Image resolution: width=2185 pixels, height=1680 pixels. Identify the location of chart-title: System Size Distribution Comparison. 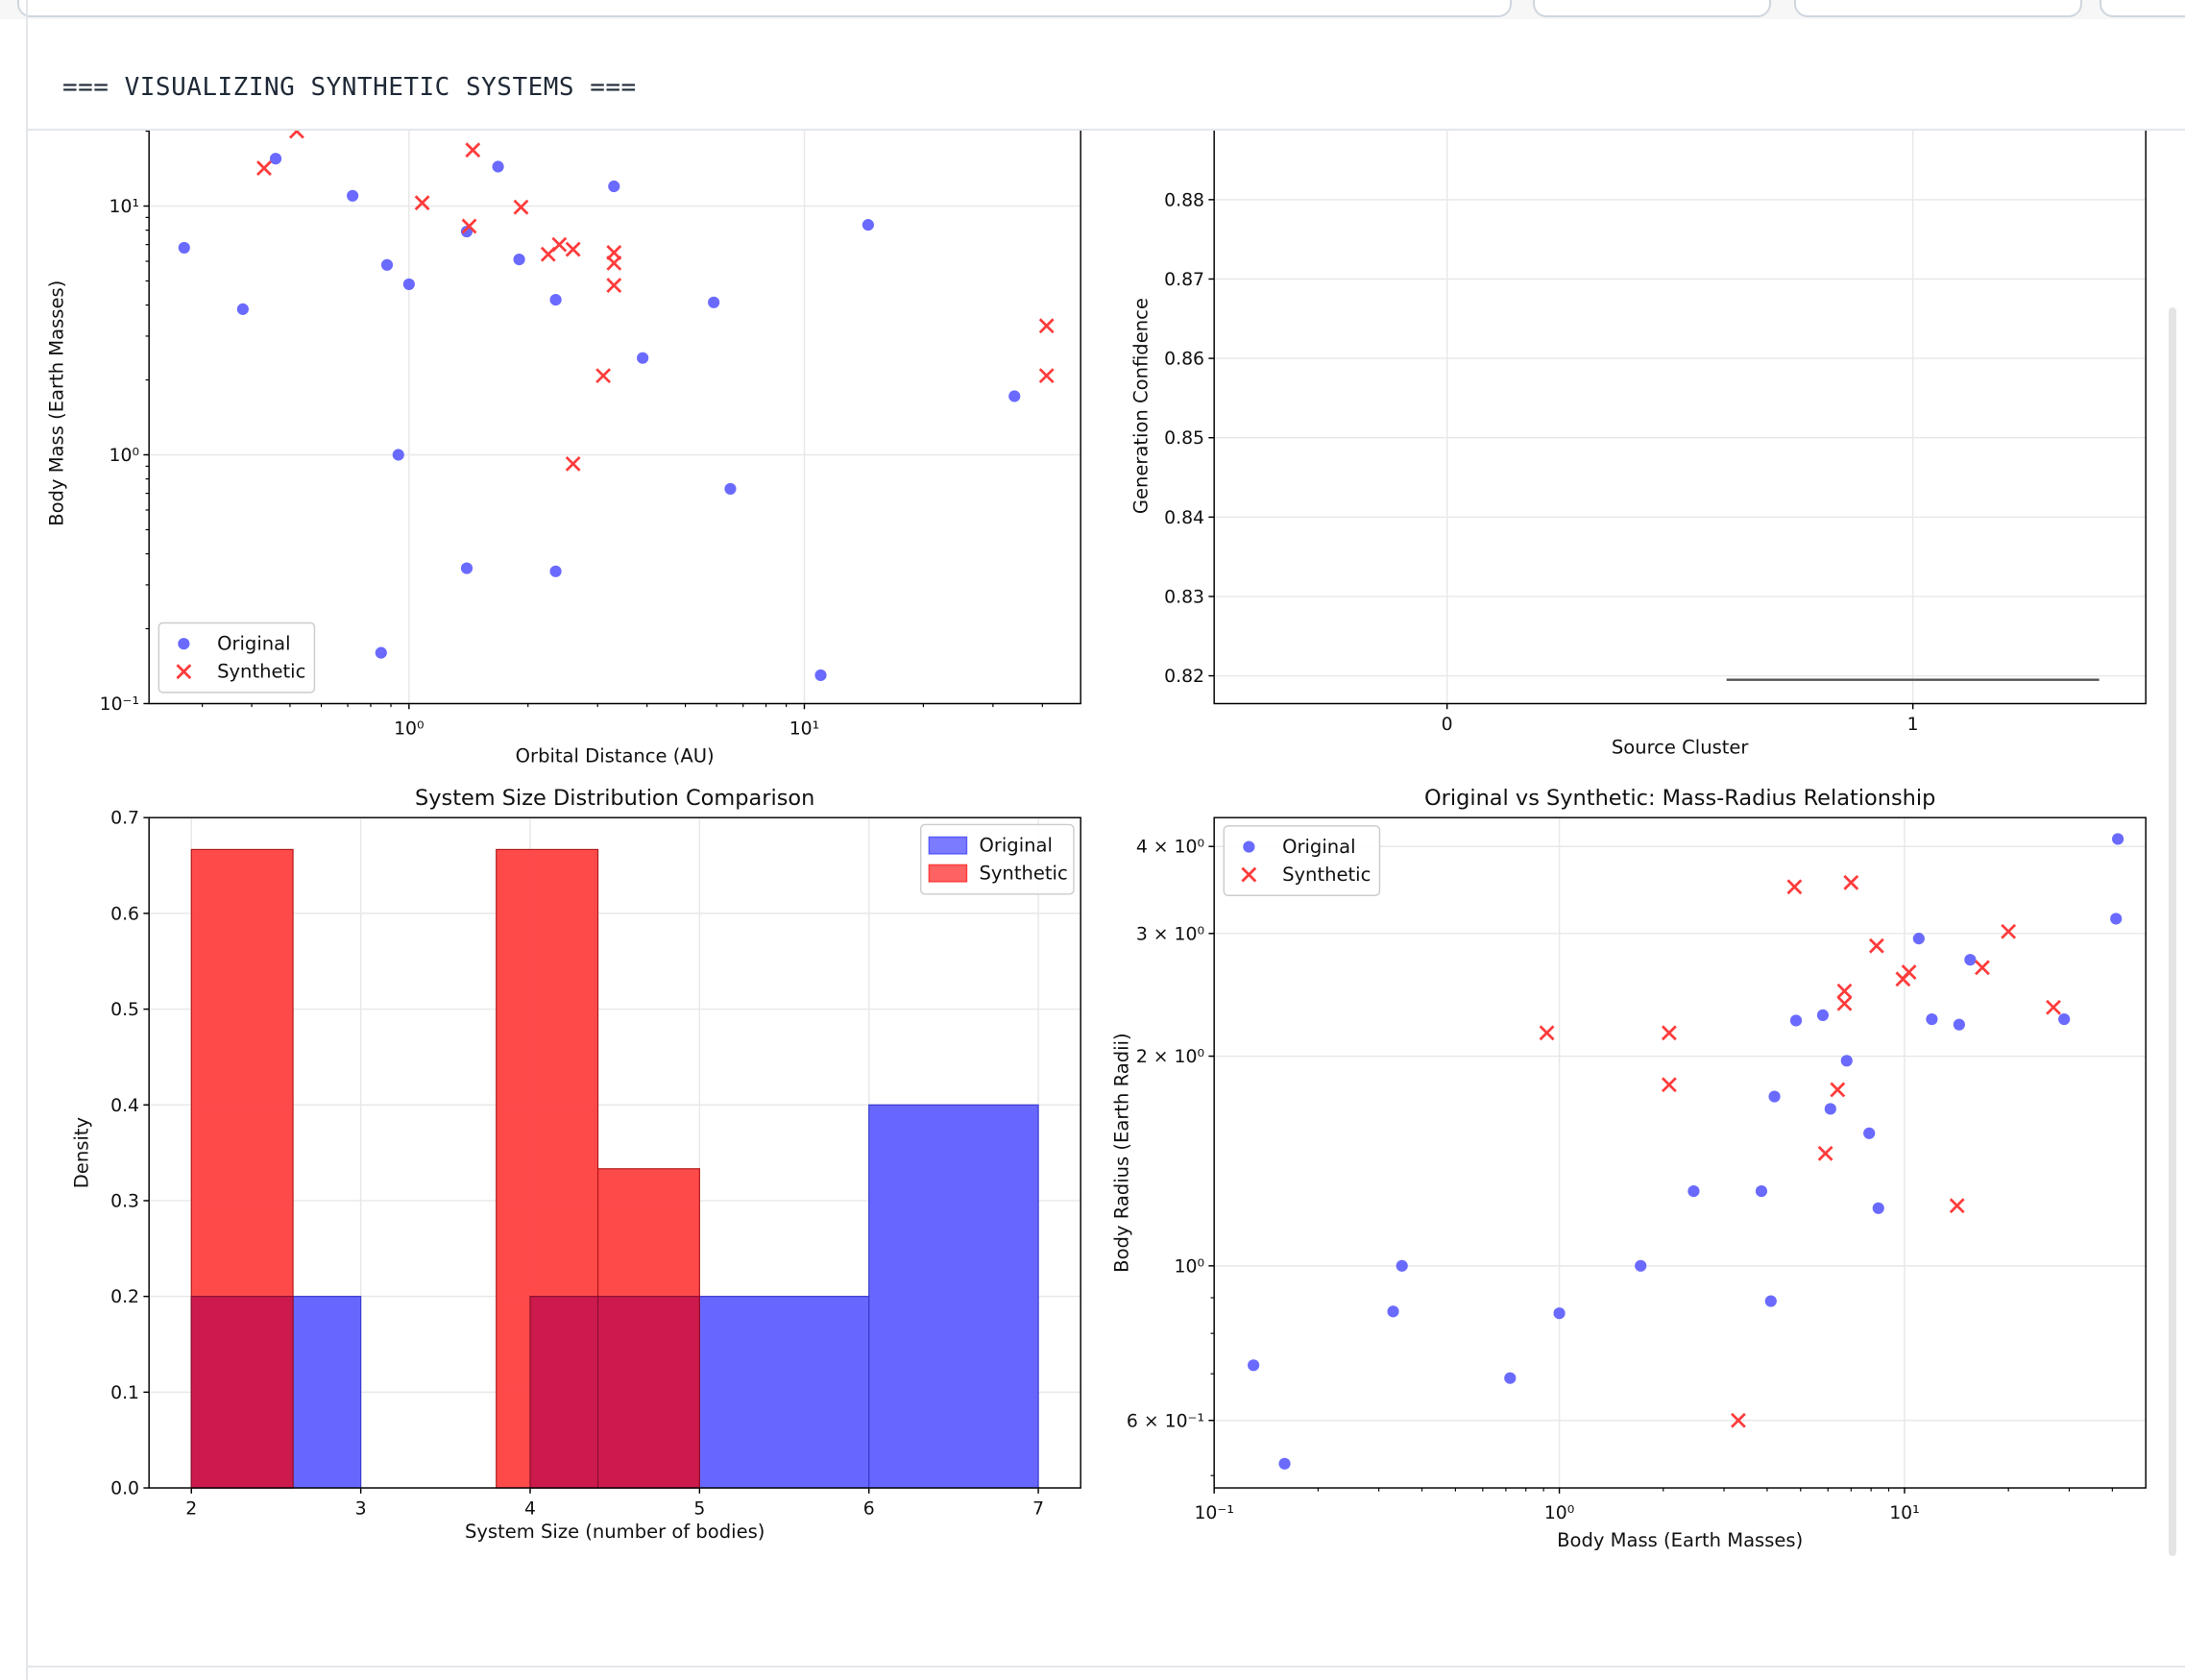
(615, 798).